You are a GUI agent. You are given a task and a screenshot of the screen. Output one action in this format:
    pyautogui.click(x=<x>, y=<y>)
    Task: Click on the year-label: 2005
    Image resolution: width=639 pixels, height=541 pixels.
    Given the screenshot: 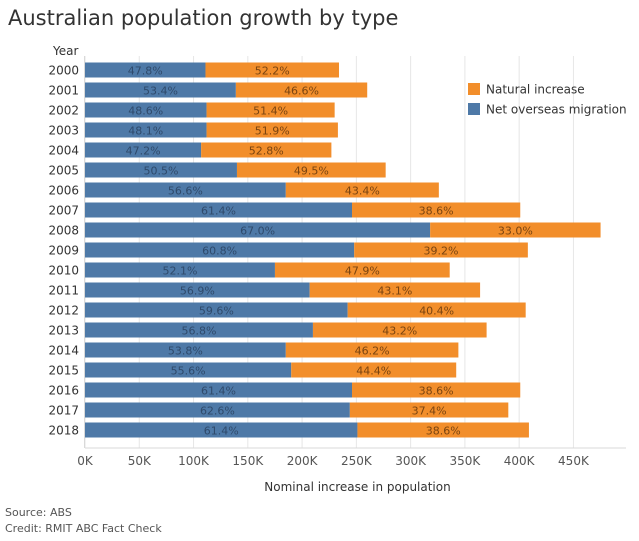 What is the action you would take?
    pyautogui.click(x=63, y=171)
    